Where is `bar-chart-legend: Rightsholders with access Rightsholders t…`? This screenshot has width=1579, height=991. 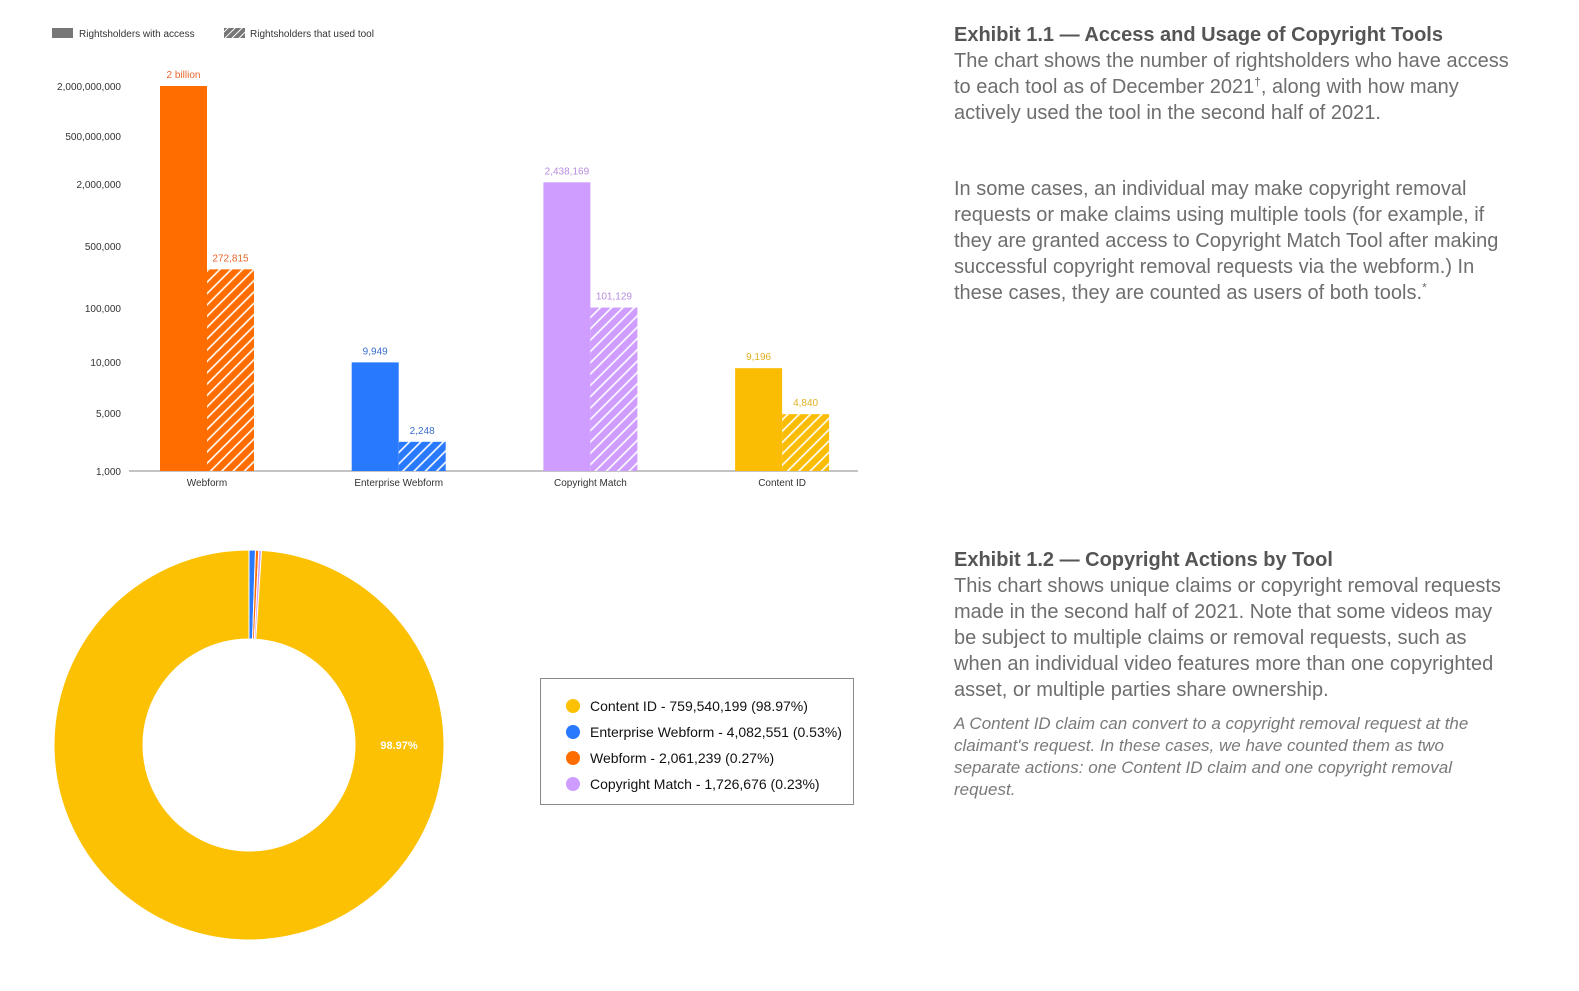
bar-chart-legend: Rightsholders with access Rightsholders t… is located at coordinates (213, 34).